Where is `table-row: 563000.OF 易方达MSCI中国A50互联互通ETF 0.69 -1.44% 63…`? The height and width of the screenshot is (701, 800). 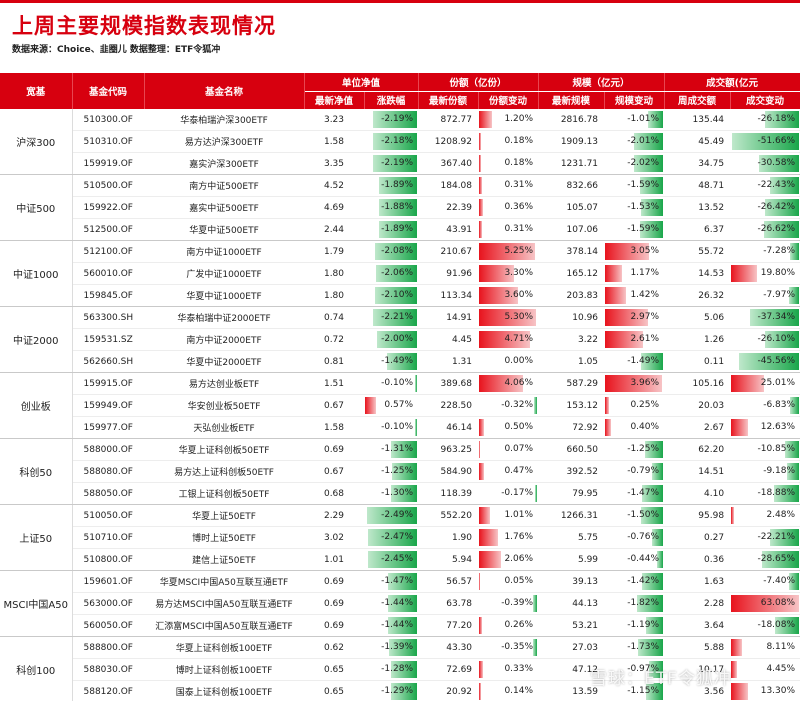
table-row: 563000.OF 易方达MSCI中国A50互联互通ETF 0.69 -1.44% 63… is located at coordinates (400, 604).